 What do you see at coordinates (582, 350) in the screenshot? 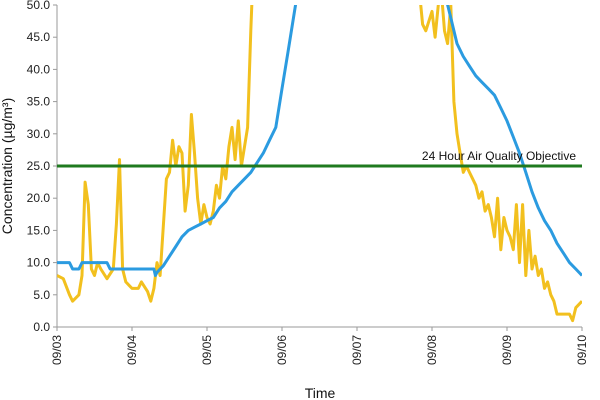
I see `x-tick-label: 09/10` at bounding box center [582, 350].